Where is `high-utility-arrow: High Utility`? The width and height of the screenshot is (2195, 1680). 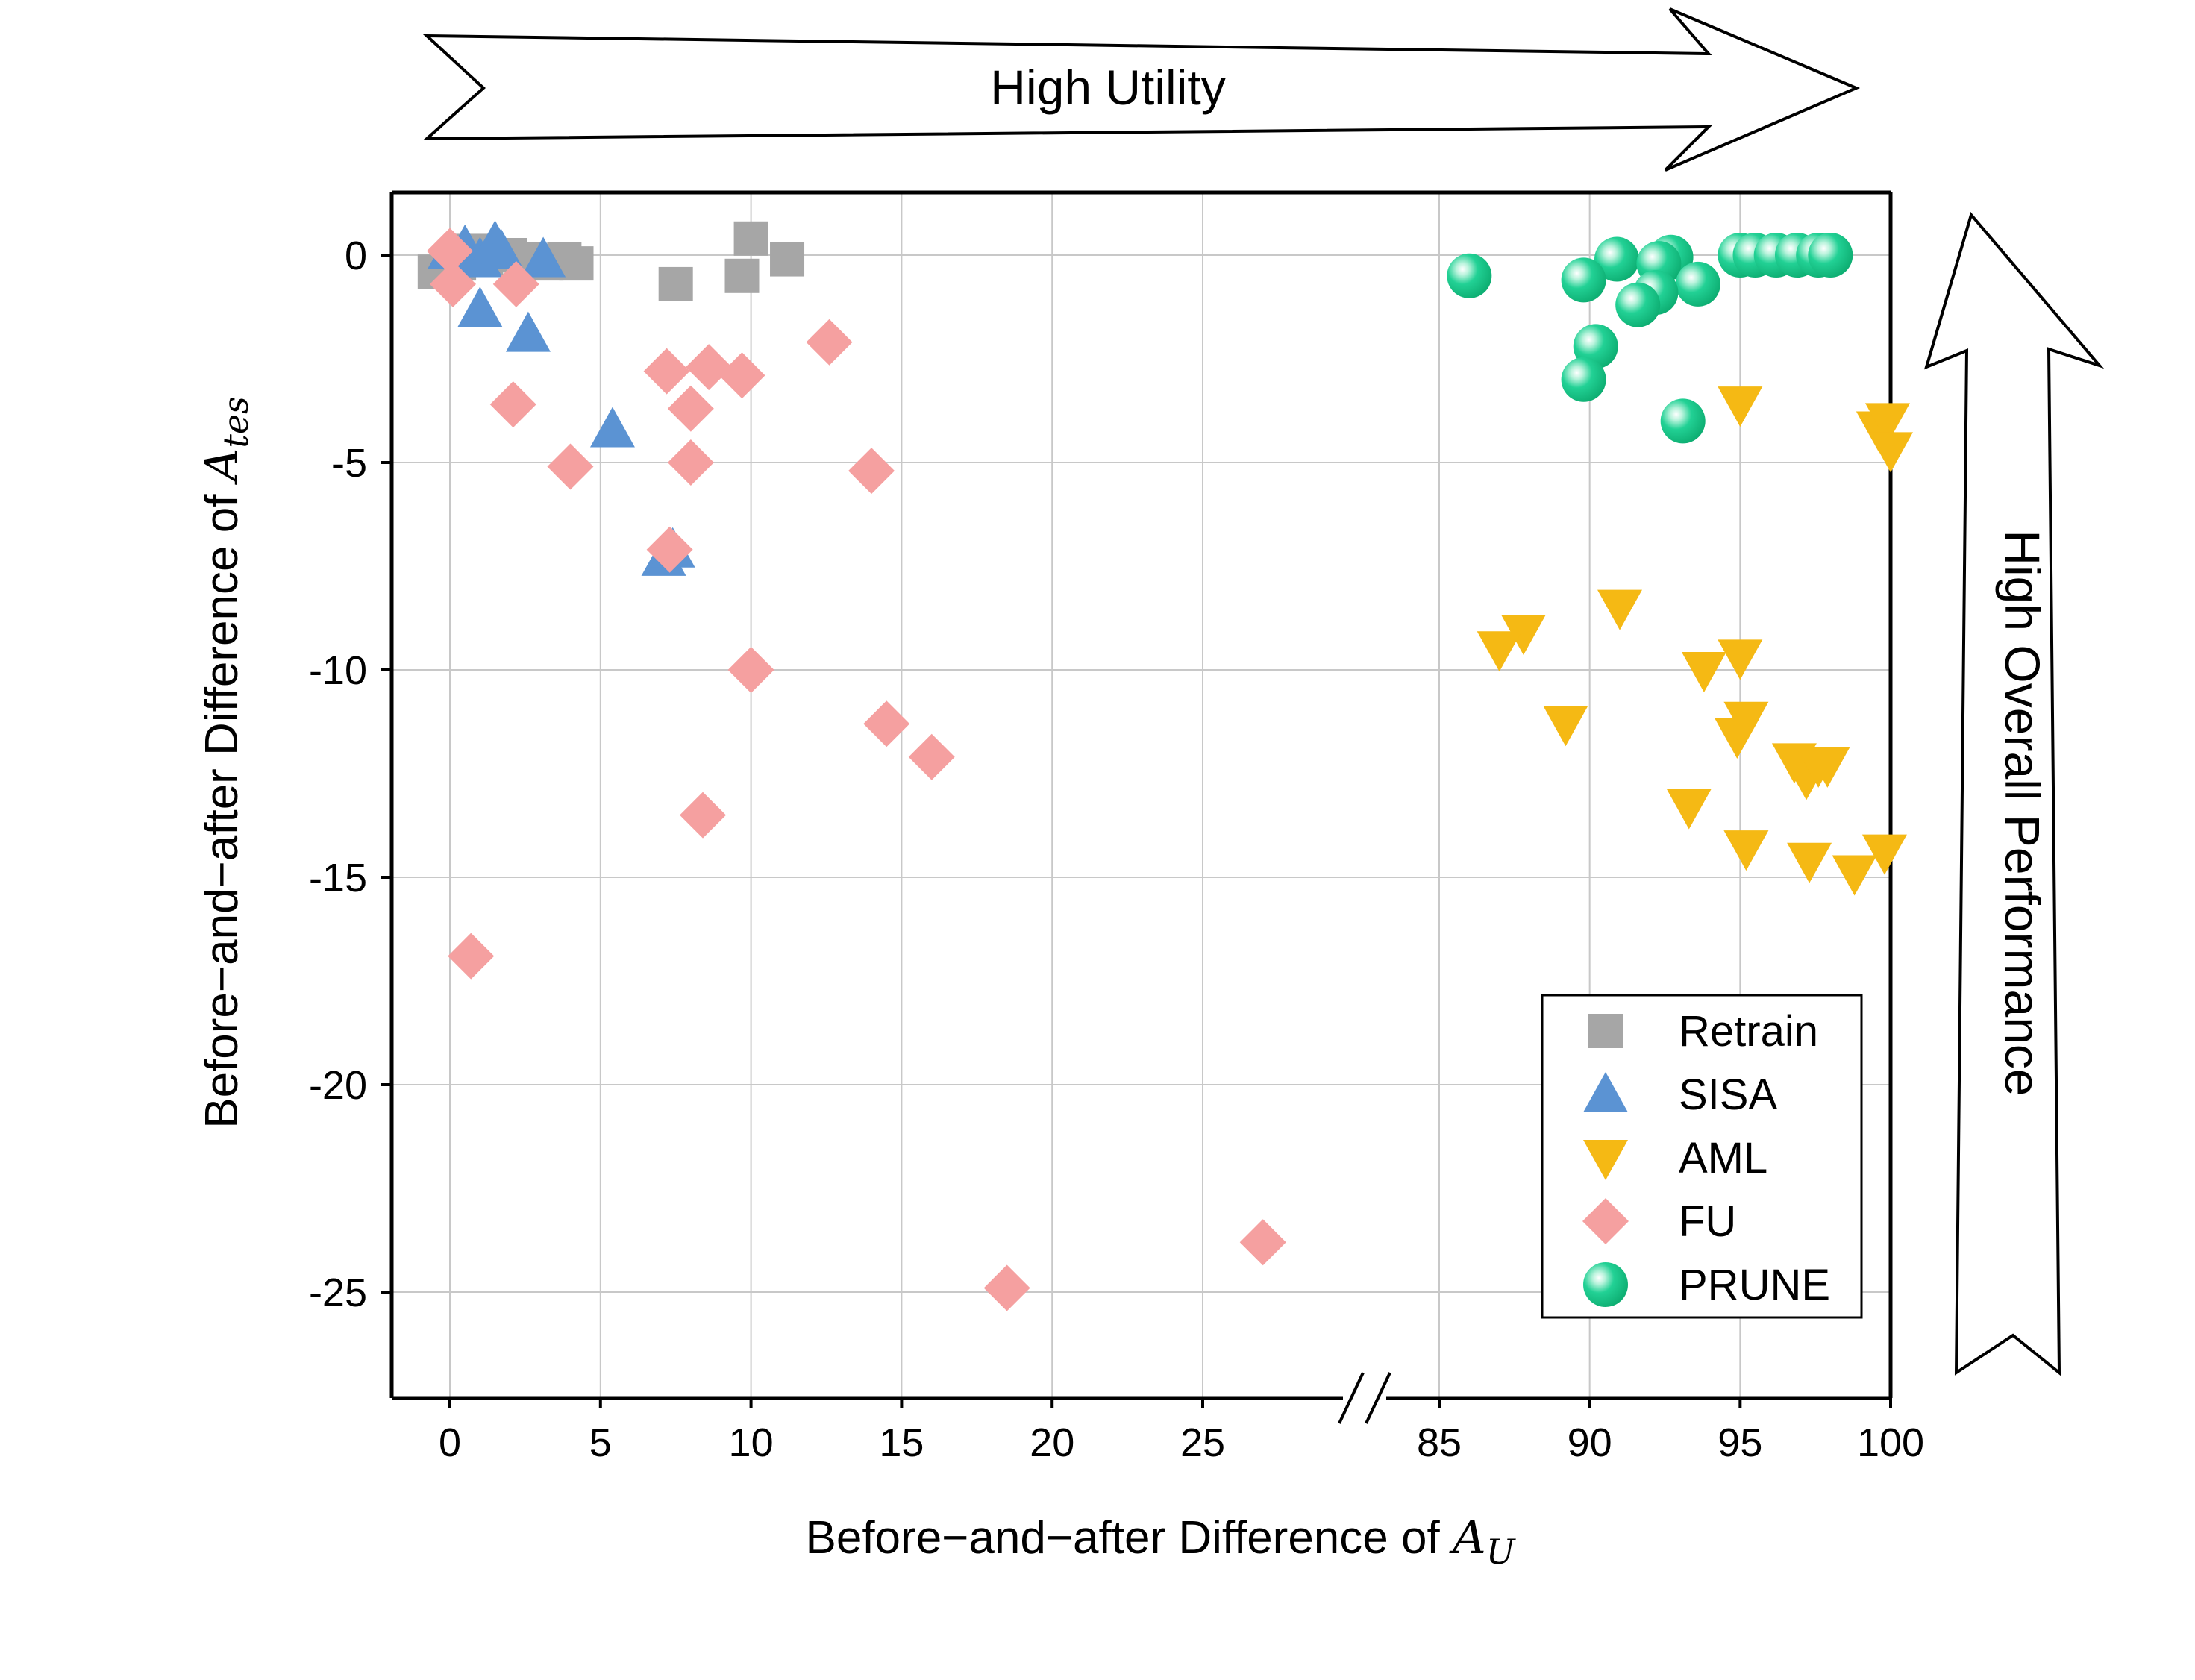 high-utility-arrow: High Utility is located at coordinates (1141, 89).